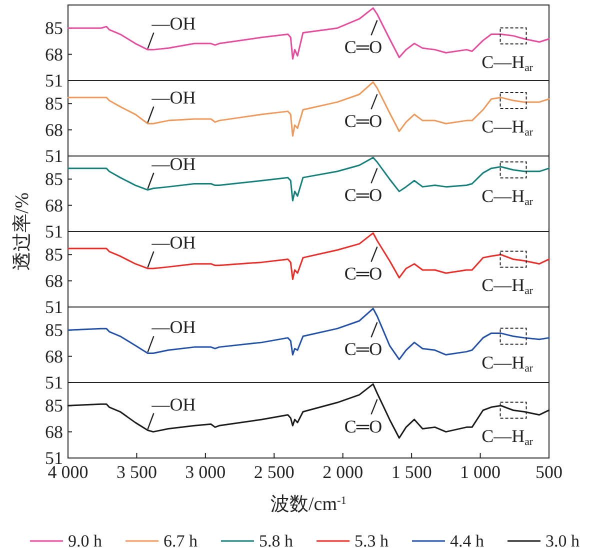  What do you see at coordinates (563, 541) in the screenshot?
I see `legend-label: 3.0 h` at bounding box center [563, 541].